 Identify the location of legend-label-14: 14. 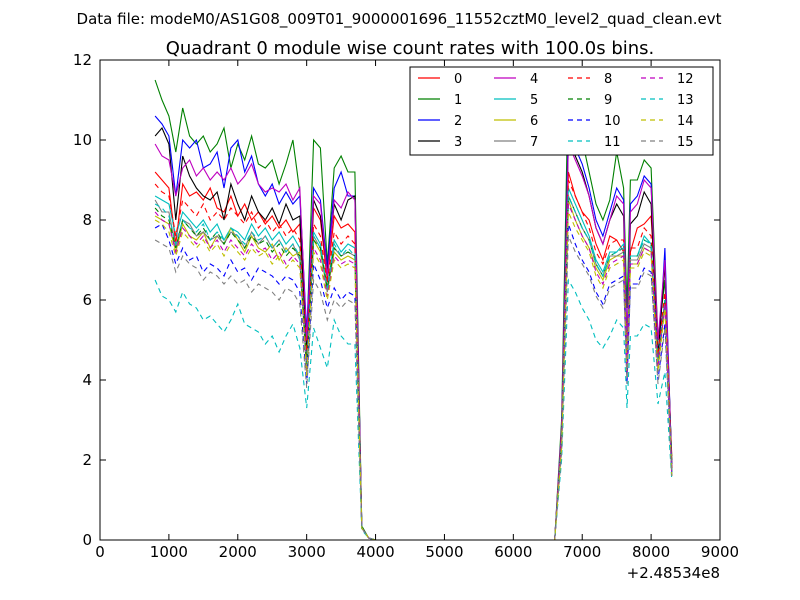
(685, 121).